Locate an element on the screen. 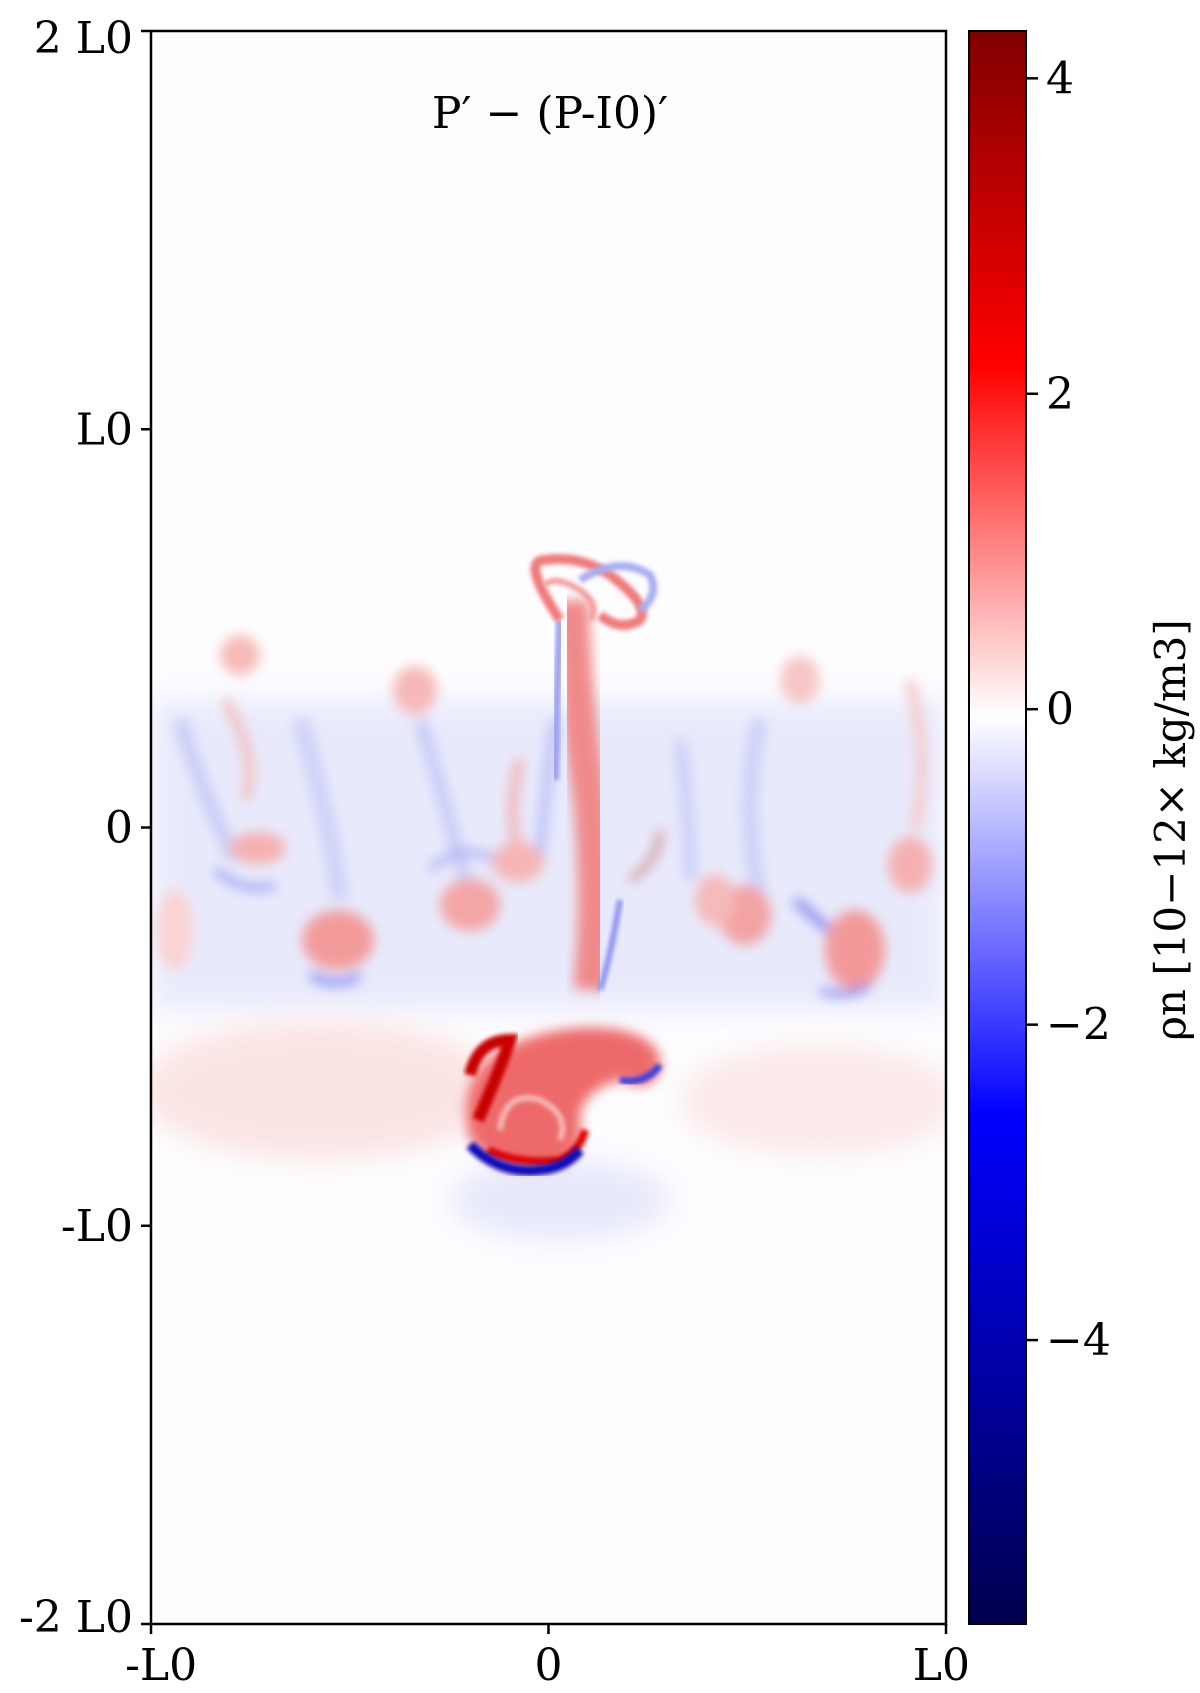 This screenshot has width=1200, height=1693. y-tick-label: 2 L0 is located at coordinates (83, 38).